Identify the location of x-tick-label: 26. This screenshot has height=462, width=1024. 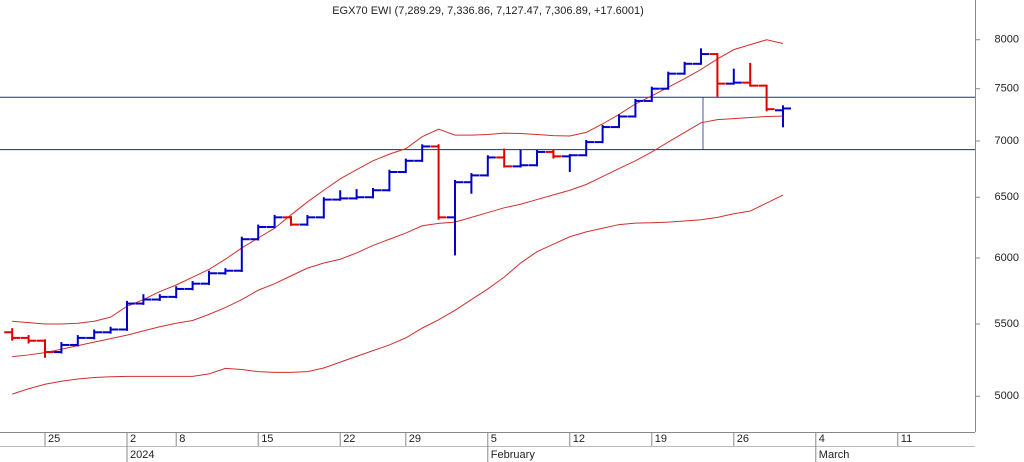
(743, 439).